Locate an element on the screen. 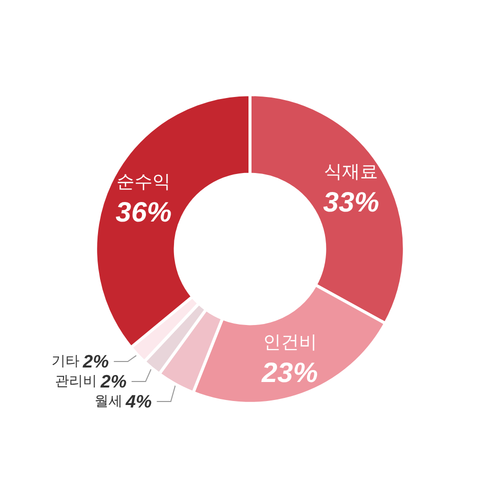 The height and width of the screenshot is (498, 500). slice-label: 월세 is located at coordinates (108, 402).